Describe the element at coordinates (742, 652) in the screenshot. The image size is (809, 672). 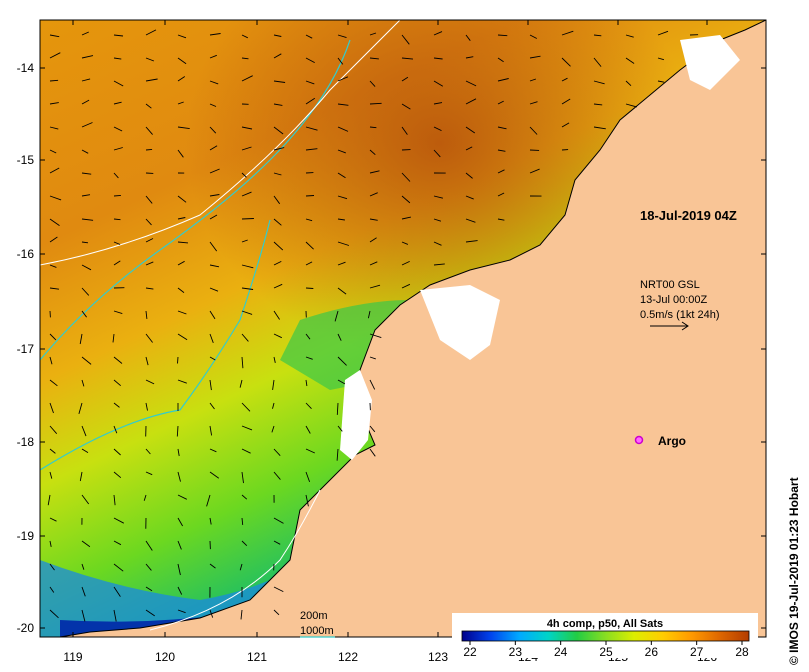
I see `colorbar-tick-label: 28` at that location.